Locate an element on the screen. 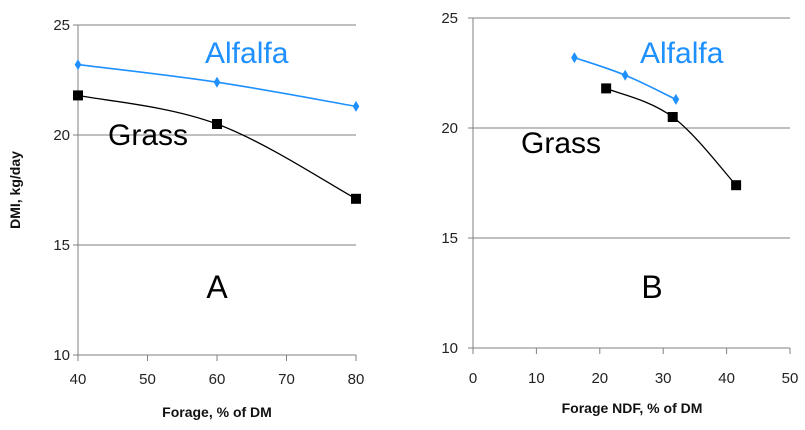 The image size is (805, 430). grass-series-line is located at coordinates (671, 136).